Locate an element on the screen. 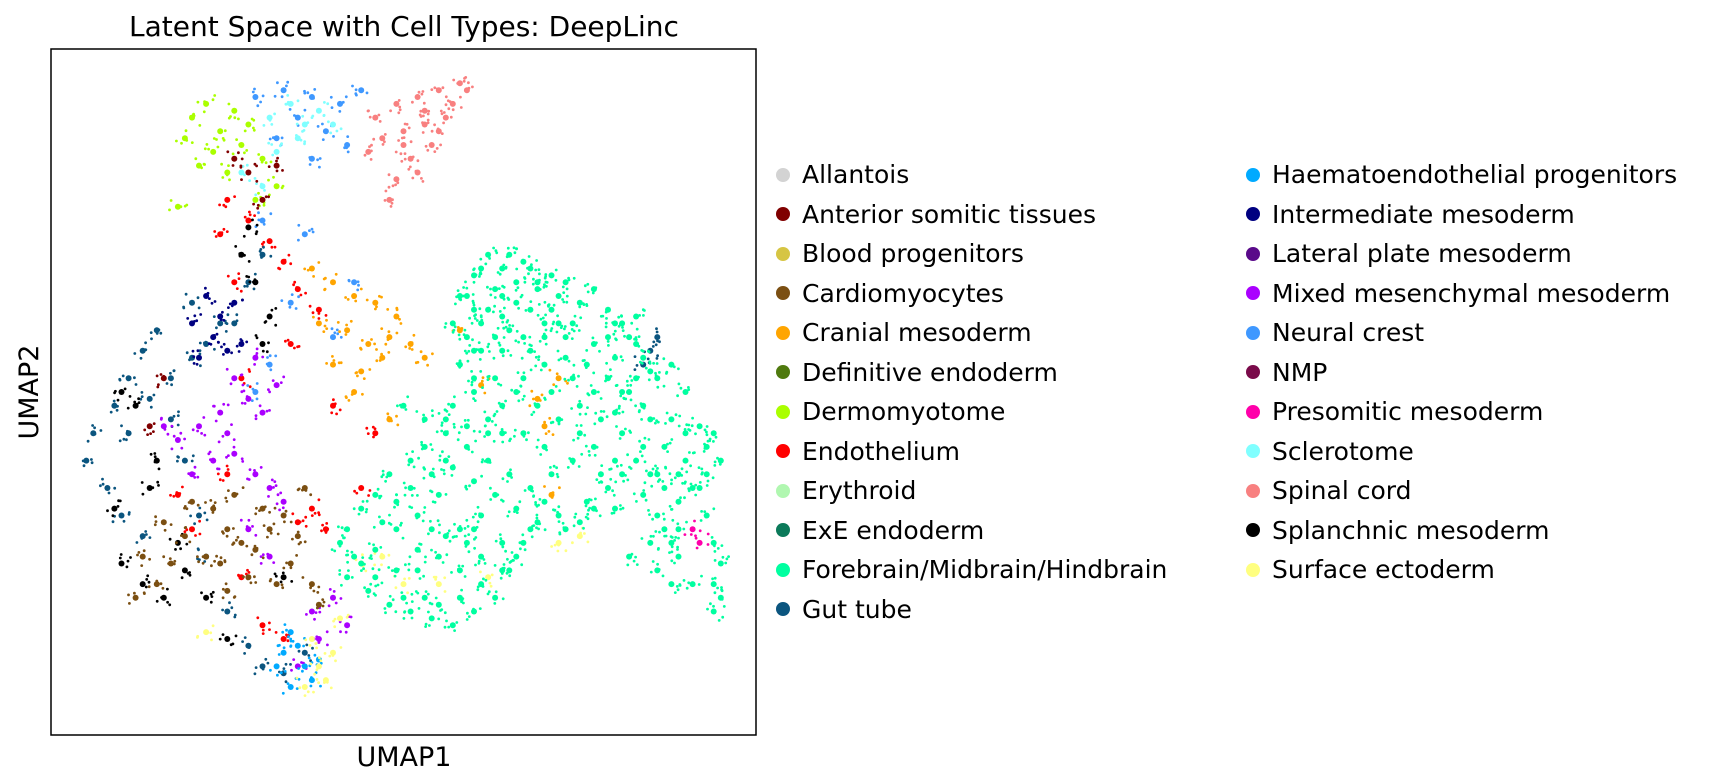  legend-item: Cardiomyocytes is located at coordinates (1016, 294).